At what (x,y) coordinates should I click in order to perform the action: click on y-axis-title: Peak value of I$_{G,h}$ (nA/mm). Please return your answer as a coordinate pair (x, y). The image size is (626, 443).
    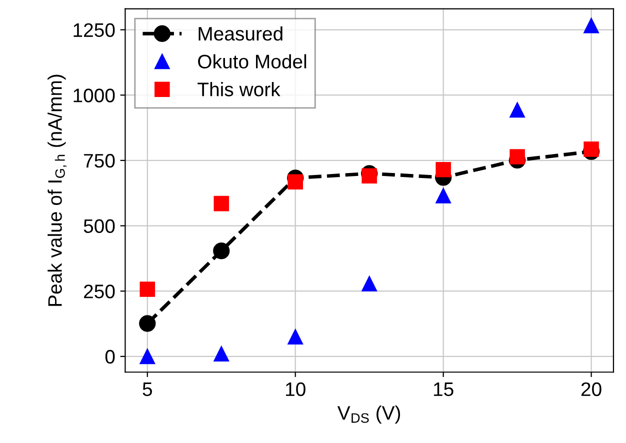
    Looking at the image, I should click on (57, 190).